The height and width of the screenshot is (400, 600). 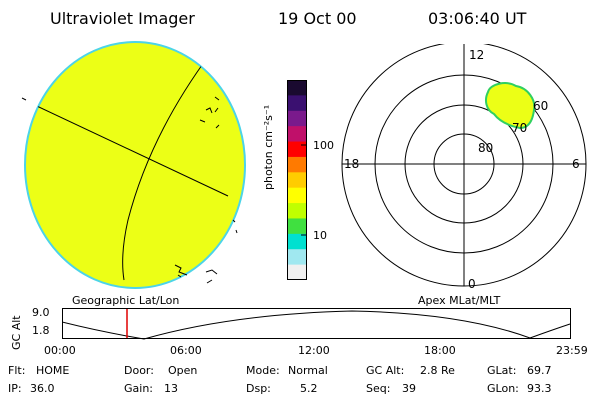 What do you see at coordinates (459, 300) in the screenshot?
I see `right-panel-caption: Apex MLat/MLT` at bounding box center [459, 300].